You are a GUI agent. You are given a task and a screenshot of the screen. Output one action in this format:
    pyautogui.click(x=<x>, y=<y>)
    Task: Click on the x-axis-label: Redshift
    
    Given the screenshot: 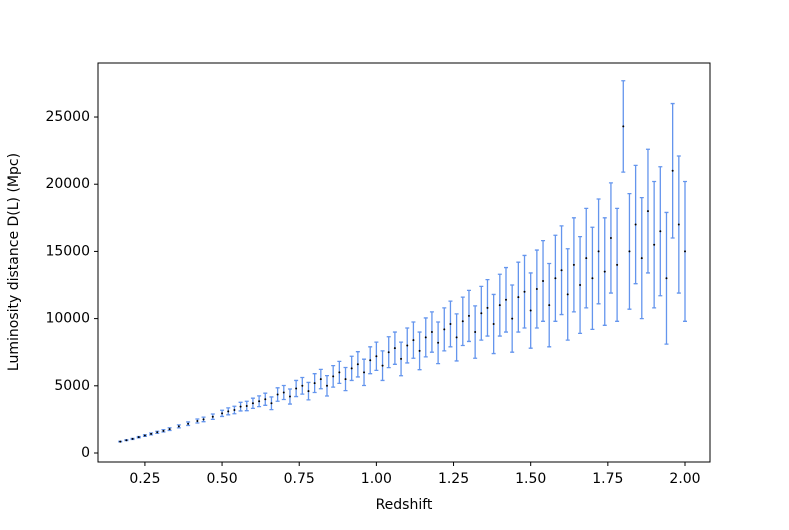 What is the action you would take?
    pyautogui.click(x=404, y=505)
    